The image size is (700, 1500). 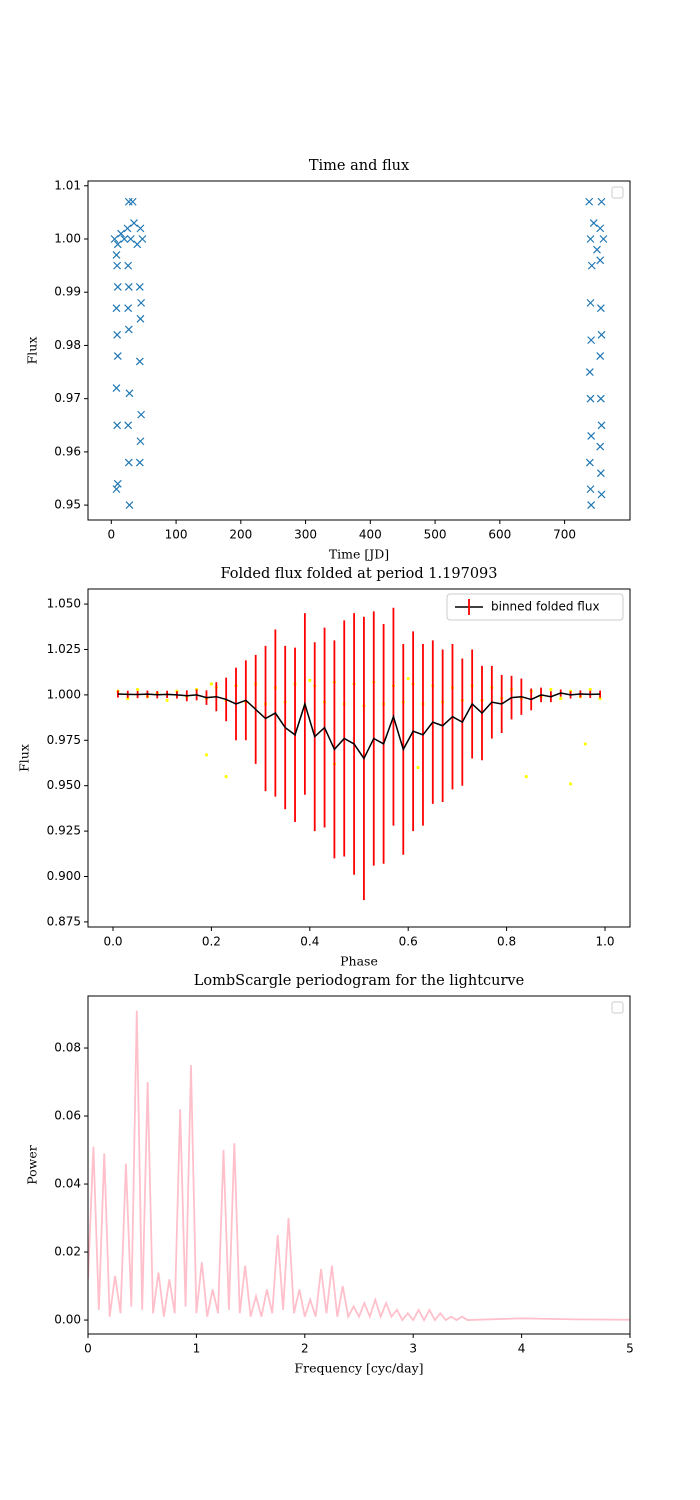 What do you see at coordinates (67, 1048) in the screenshot?
I see `y-tick-label: 0.08` at bounding box center [67, 1048].